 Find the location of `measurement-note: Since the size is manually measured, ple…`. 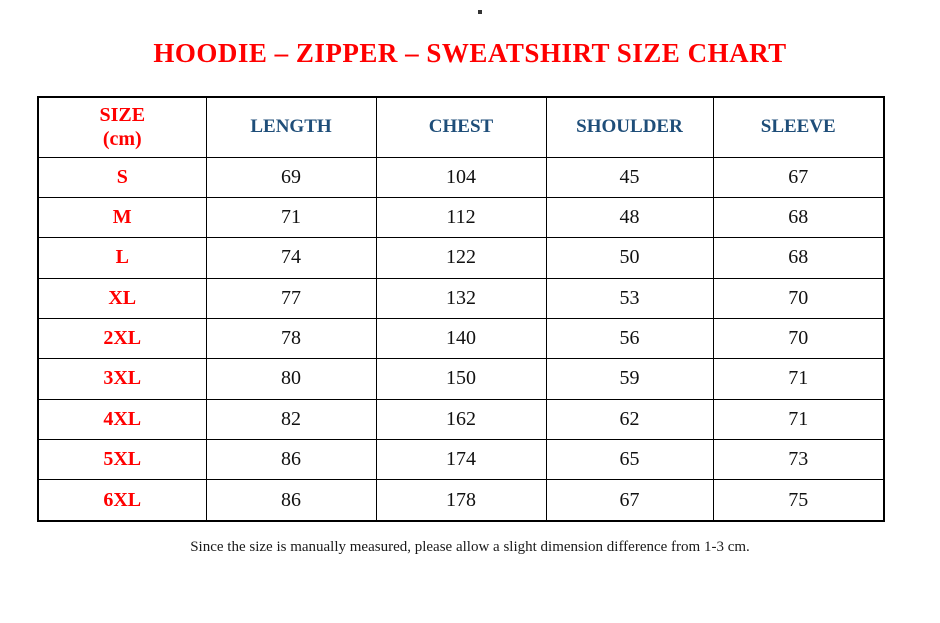

measurement-note: Since the size is manually measured, ple… is located at coordinates (470, 547).